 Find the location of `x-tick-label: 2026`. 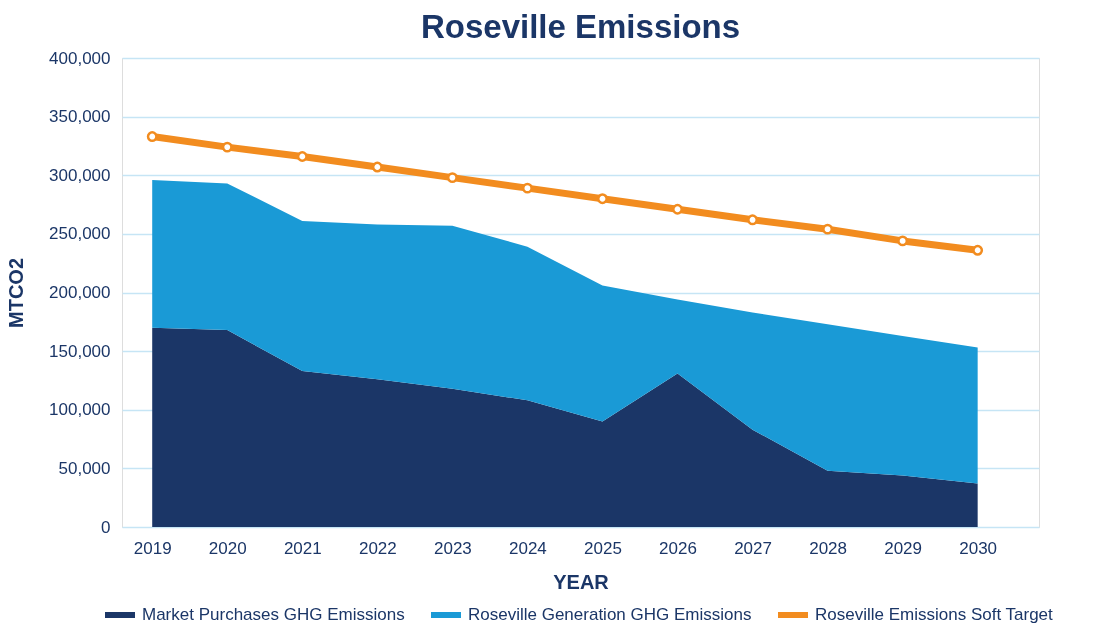

x-tick-label: 2026 is located at coordinates (678, 548).